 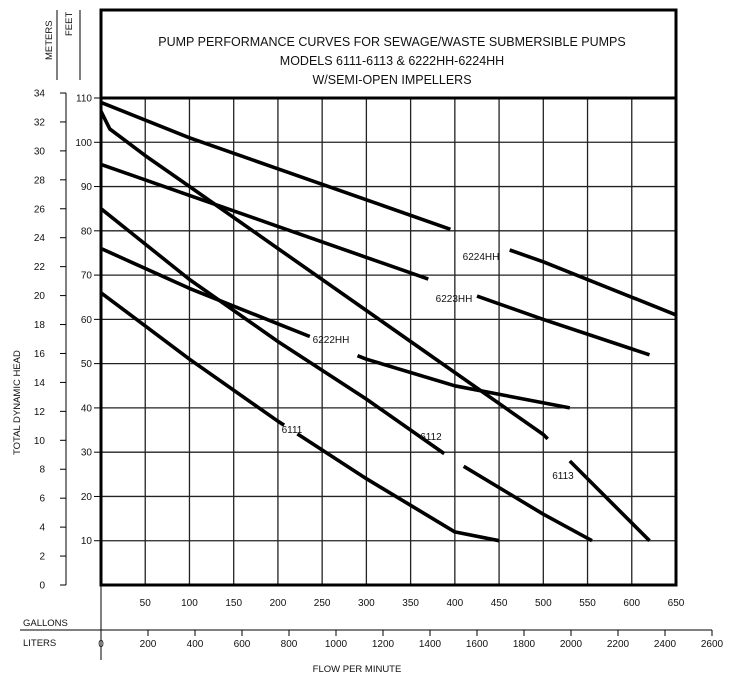 What do you see at coordinates (524, 644) in the screenshot?
I see `liters-tick-label: 1800` at bounding box center [524, 644].